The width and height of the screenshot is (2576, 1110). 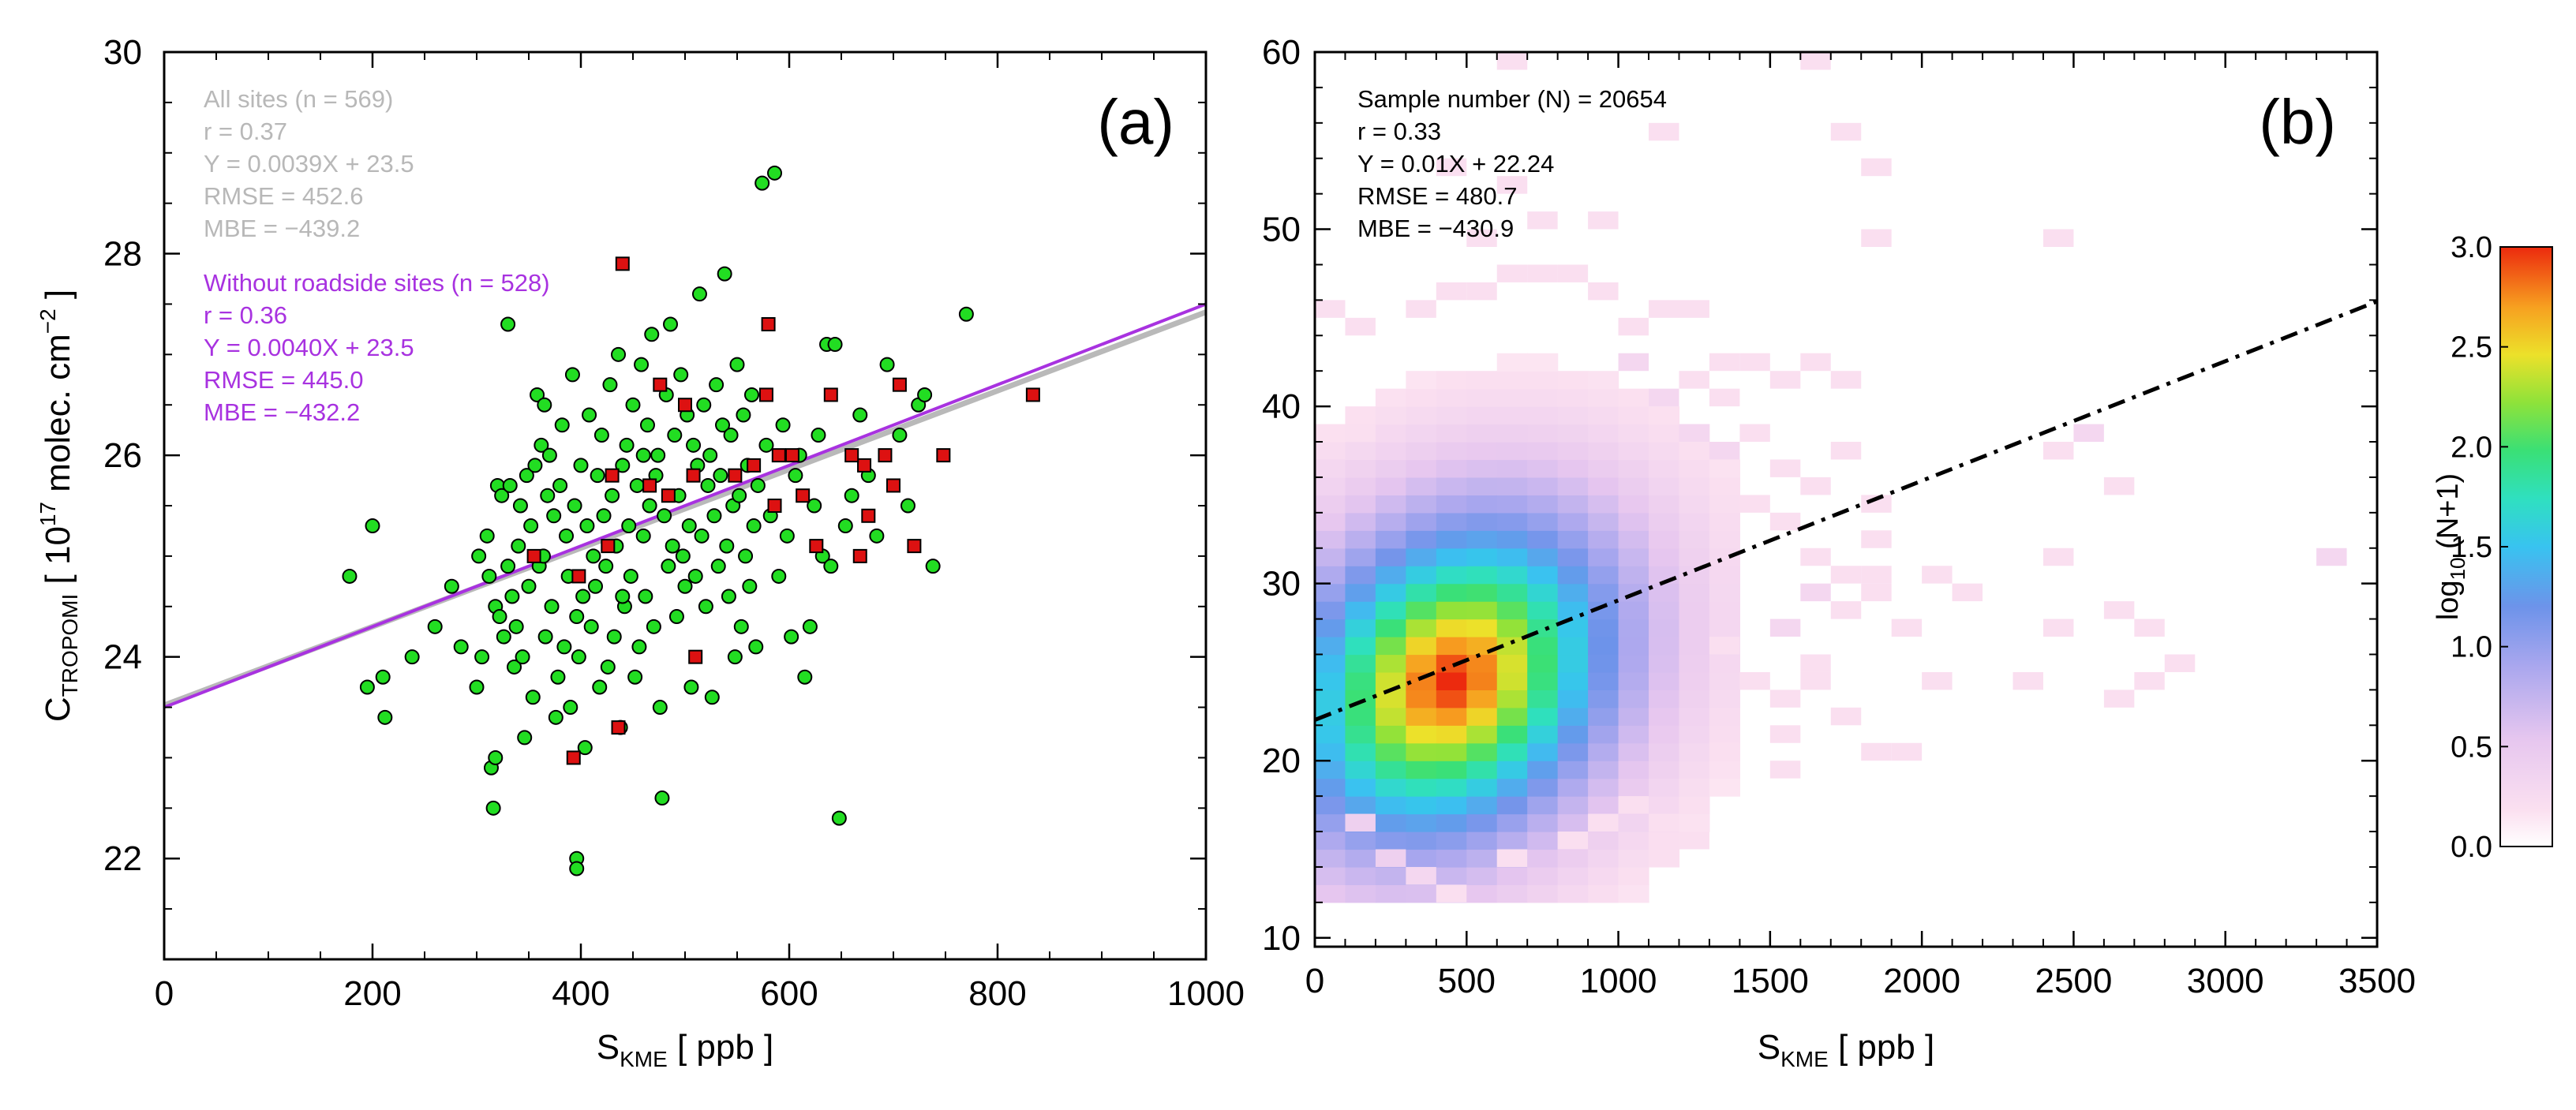 I want to click on stats-b-line-1: Sample number (N) = 20654, so click(x=1512, y=99).